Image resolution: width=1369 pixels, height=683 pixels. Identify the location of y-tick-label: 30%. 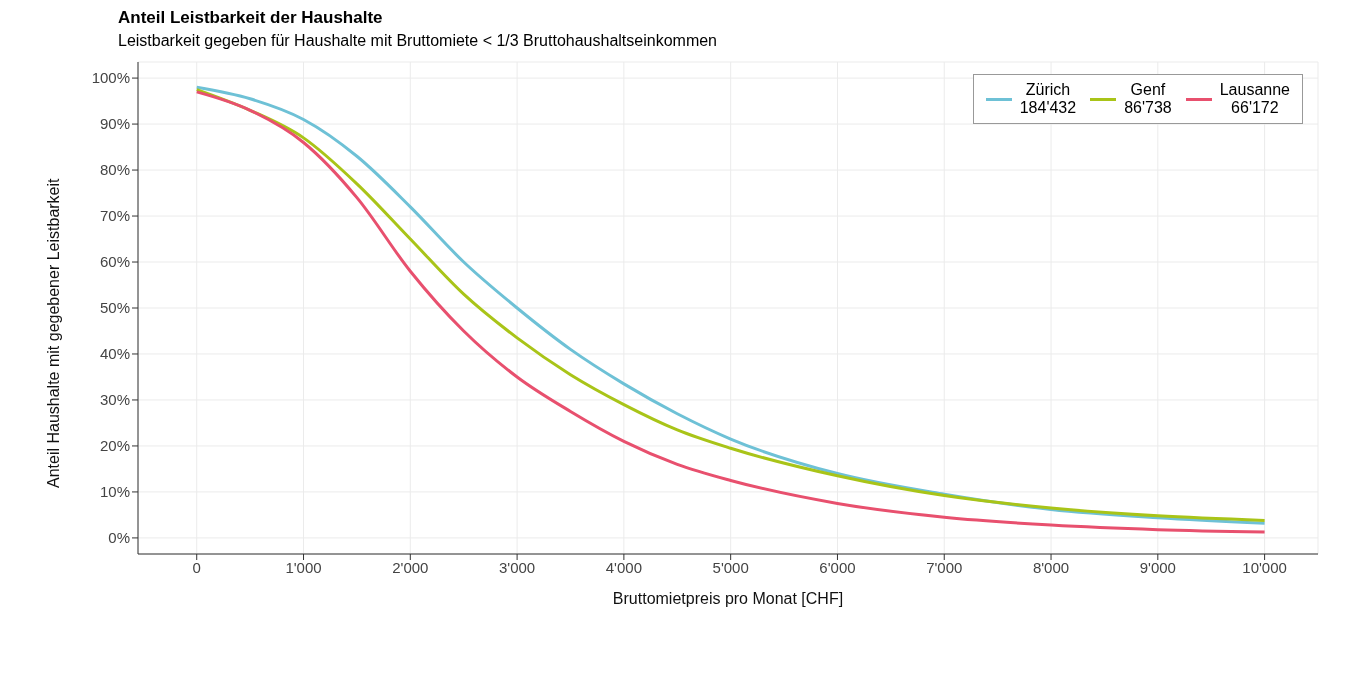
(114, 400).